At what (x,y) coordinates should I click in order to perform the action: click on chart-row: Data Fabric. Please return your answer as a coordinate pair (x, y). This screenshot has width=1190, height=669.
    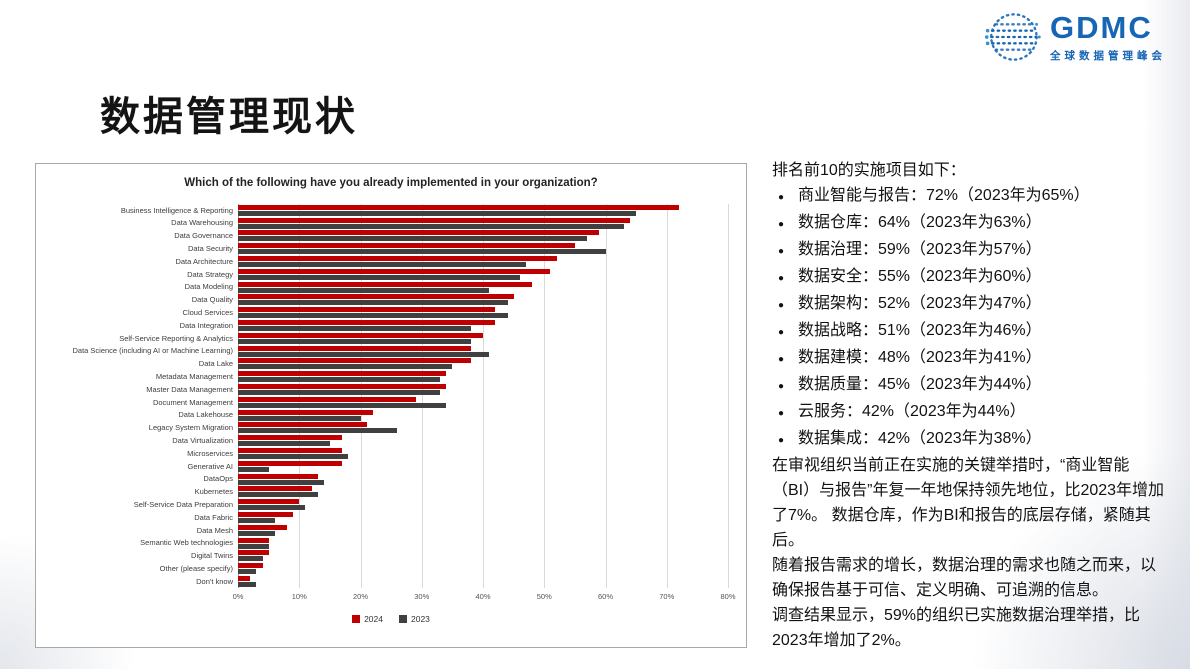
    Looking at the image, I should click on (382, 517).